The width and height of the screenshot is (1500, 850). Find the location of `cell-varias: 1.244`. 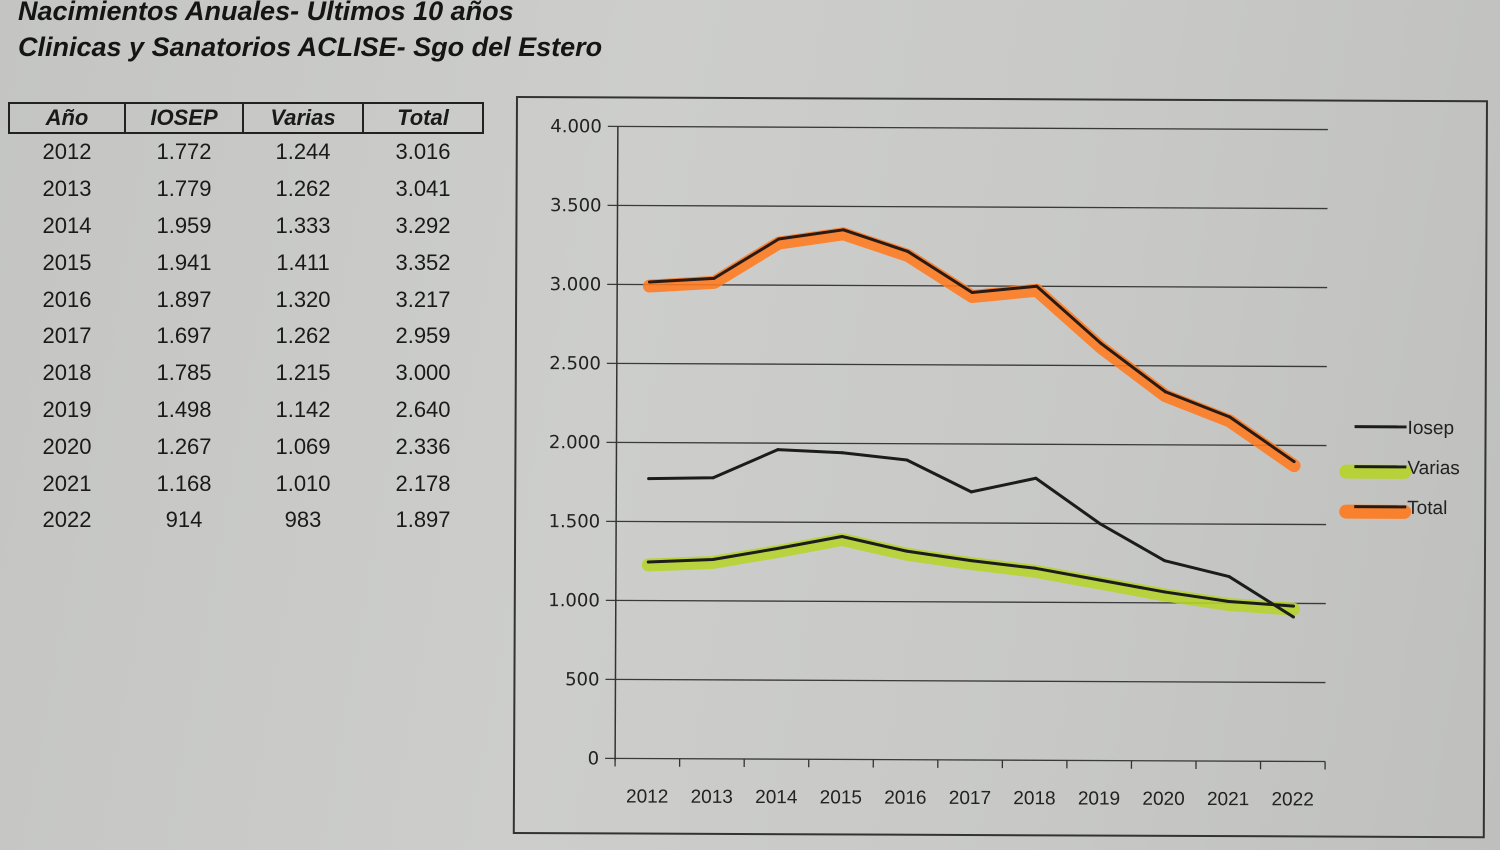

cell-varias: 1.244 is located at coordinates (303, 152).